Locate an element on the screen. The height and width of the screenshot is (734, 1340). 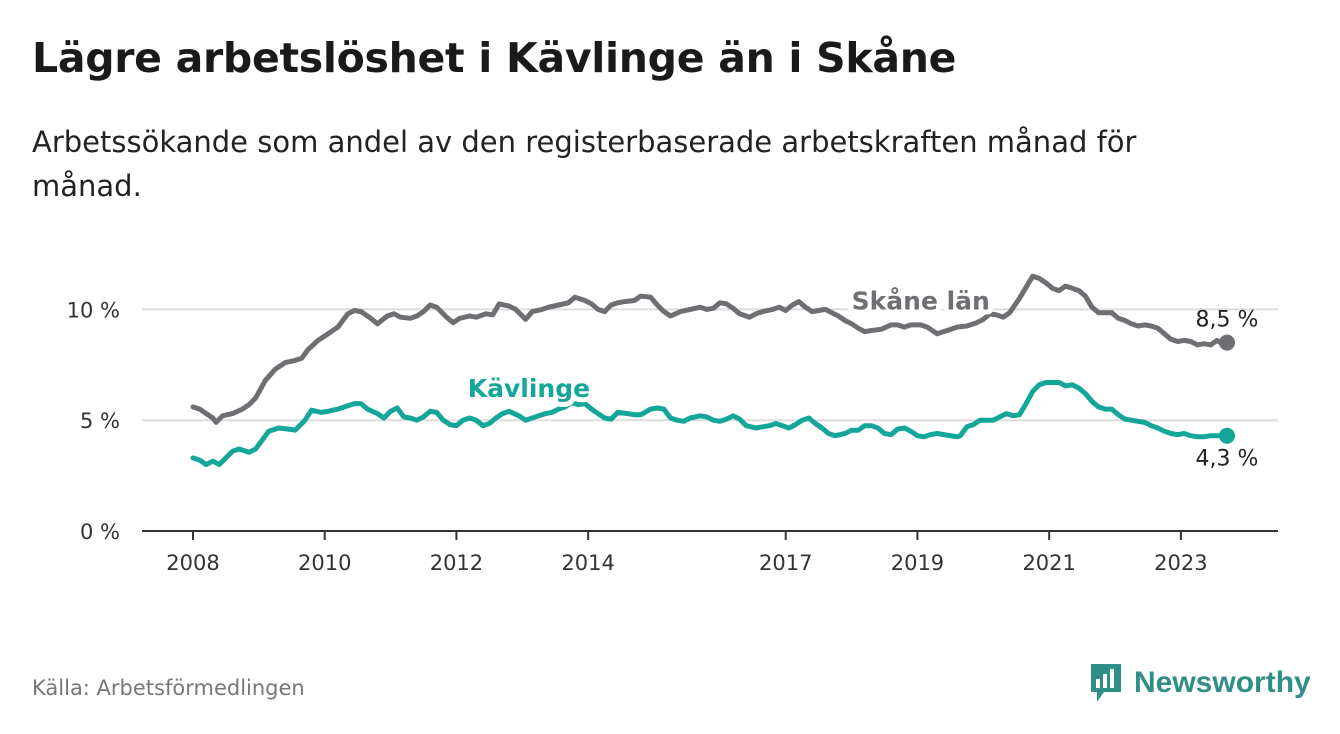
x-tick-label: 2014 is located at coordinates (587, 563).